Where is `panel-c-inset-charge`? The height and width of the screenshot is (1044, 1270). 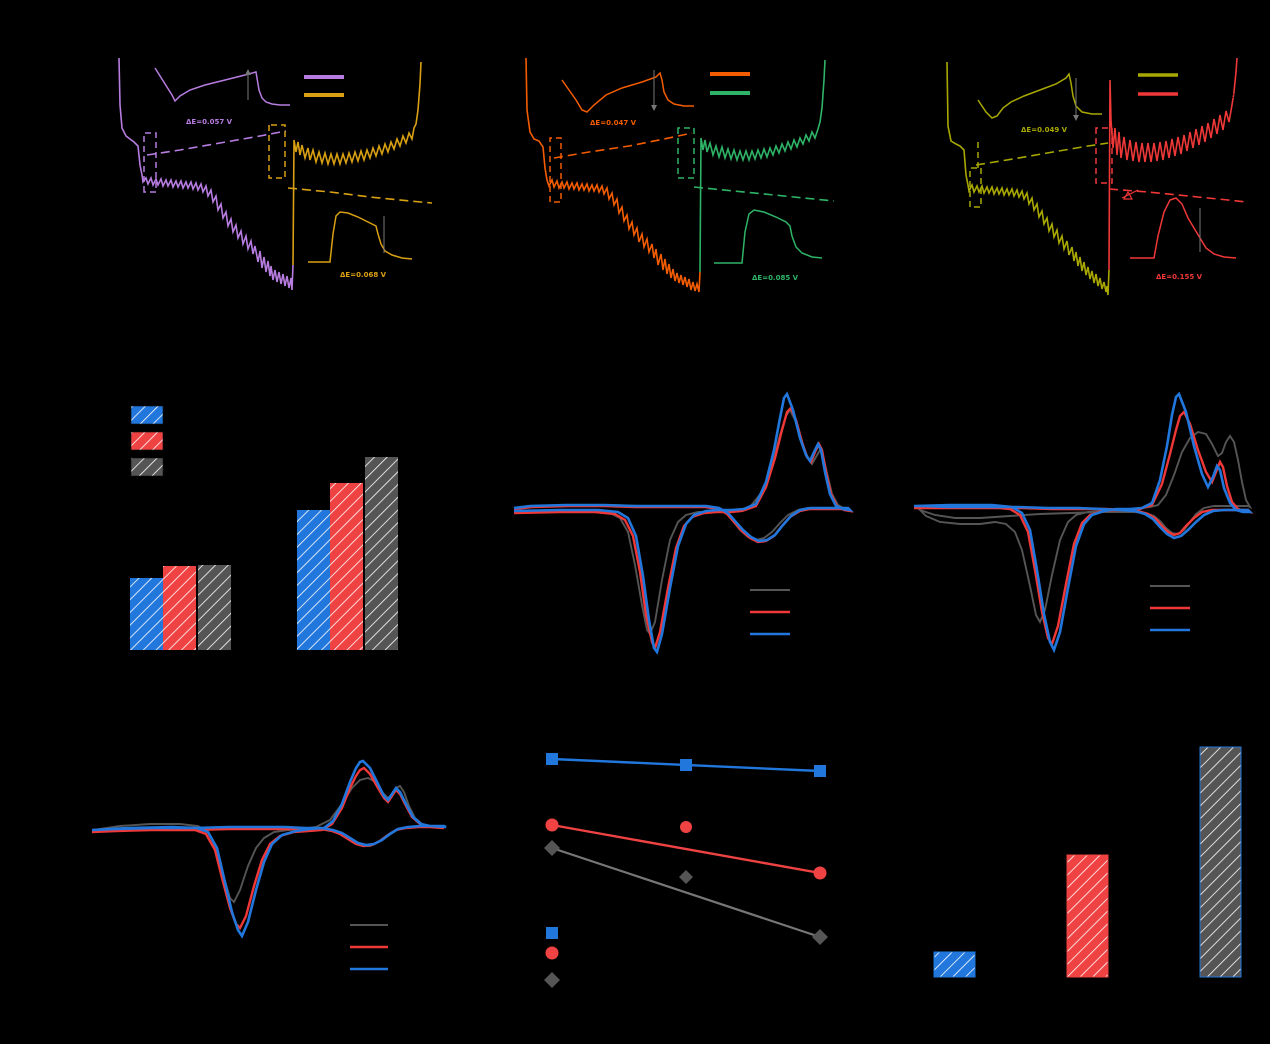
panel-c-inset-charge is located at coordinates (1039, 95).